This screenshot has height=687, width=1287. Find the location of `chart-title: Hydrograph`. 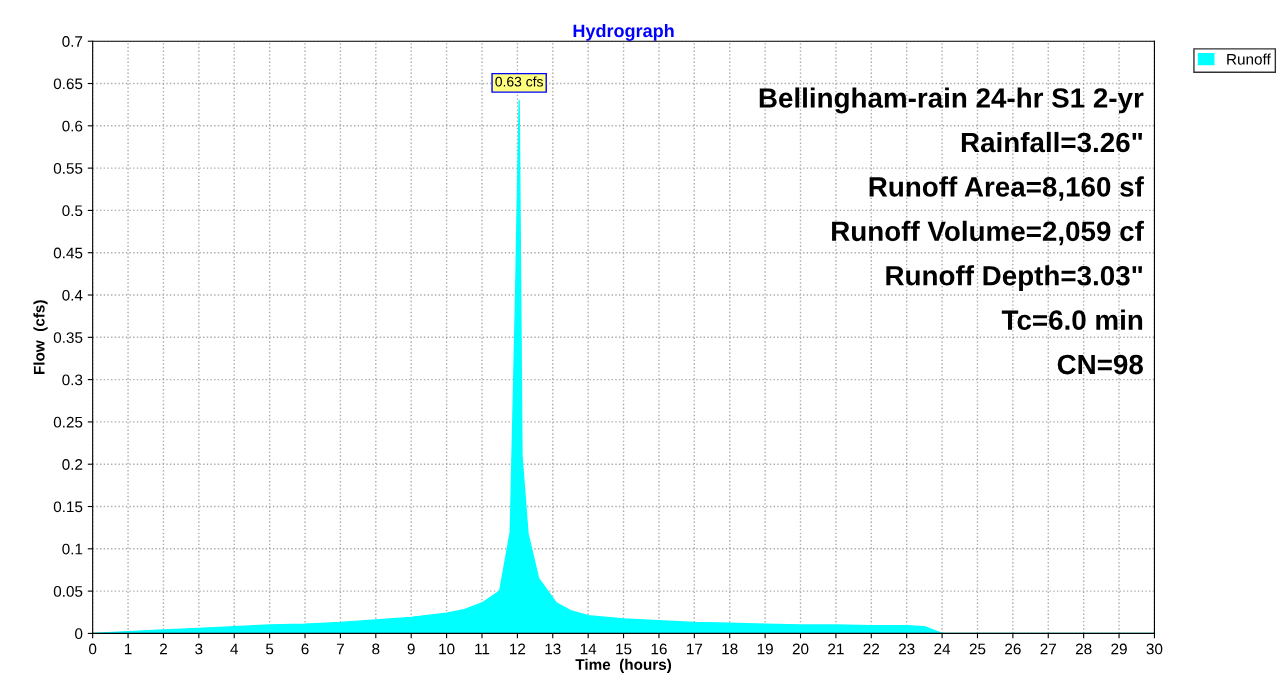

chart-title: Hydrograph is located at coordinates (623, 32).